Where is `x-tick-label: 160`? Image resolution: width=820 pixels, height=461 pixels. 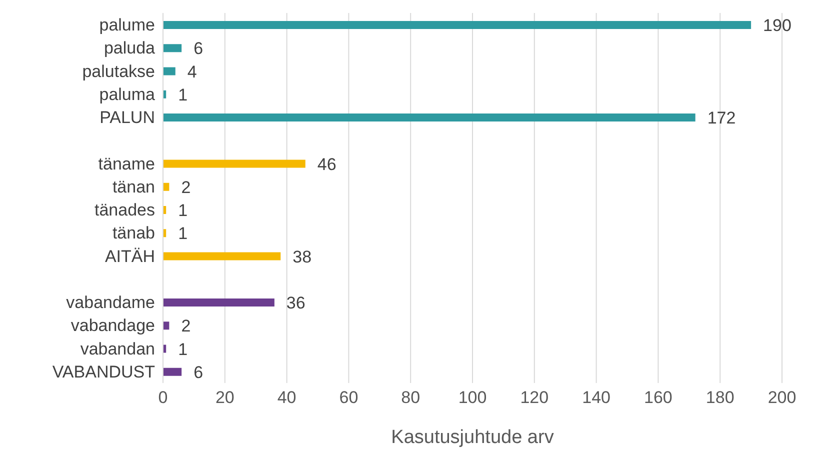 x-tick-label: 160 is located at coordinates (658, 398).